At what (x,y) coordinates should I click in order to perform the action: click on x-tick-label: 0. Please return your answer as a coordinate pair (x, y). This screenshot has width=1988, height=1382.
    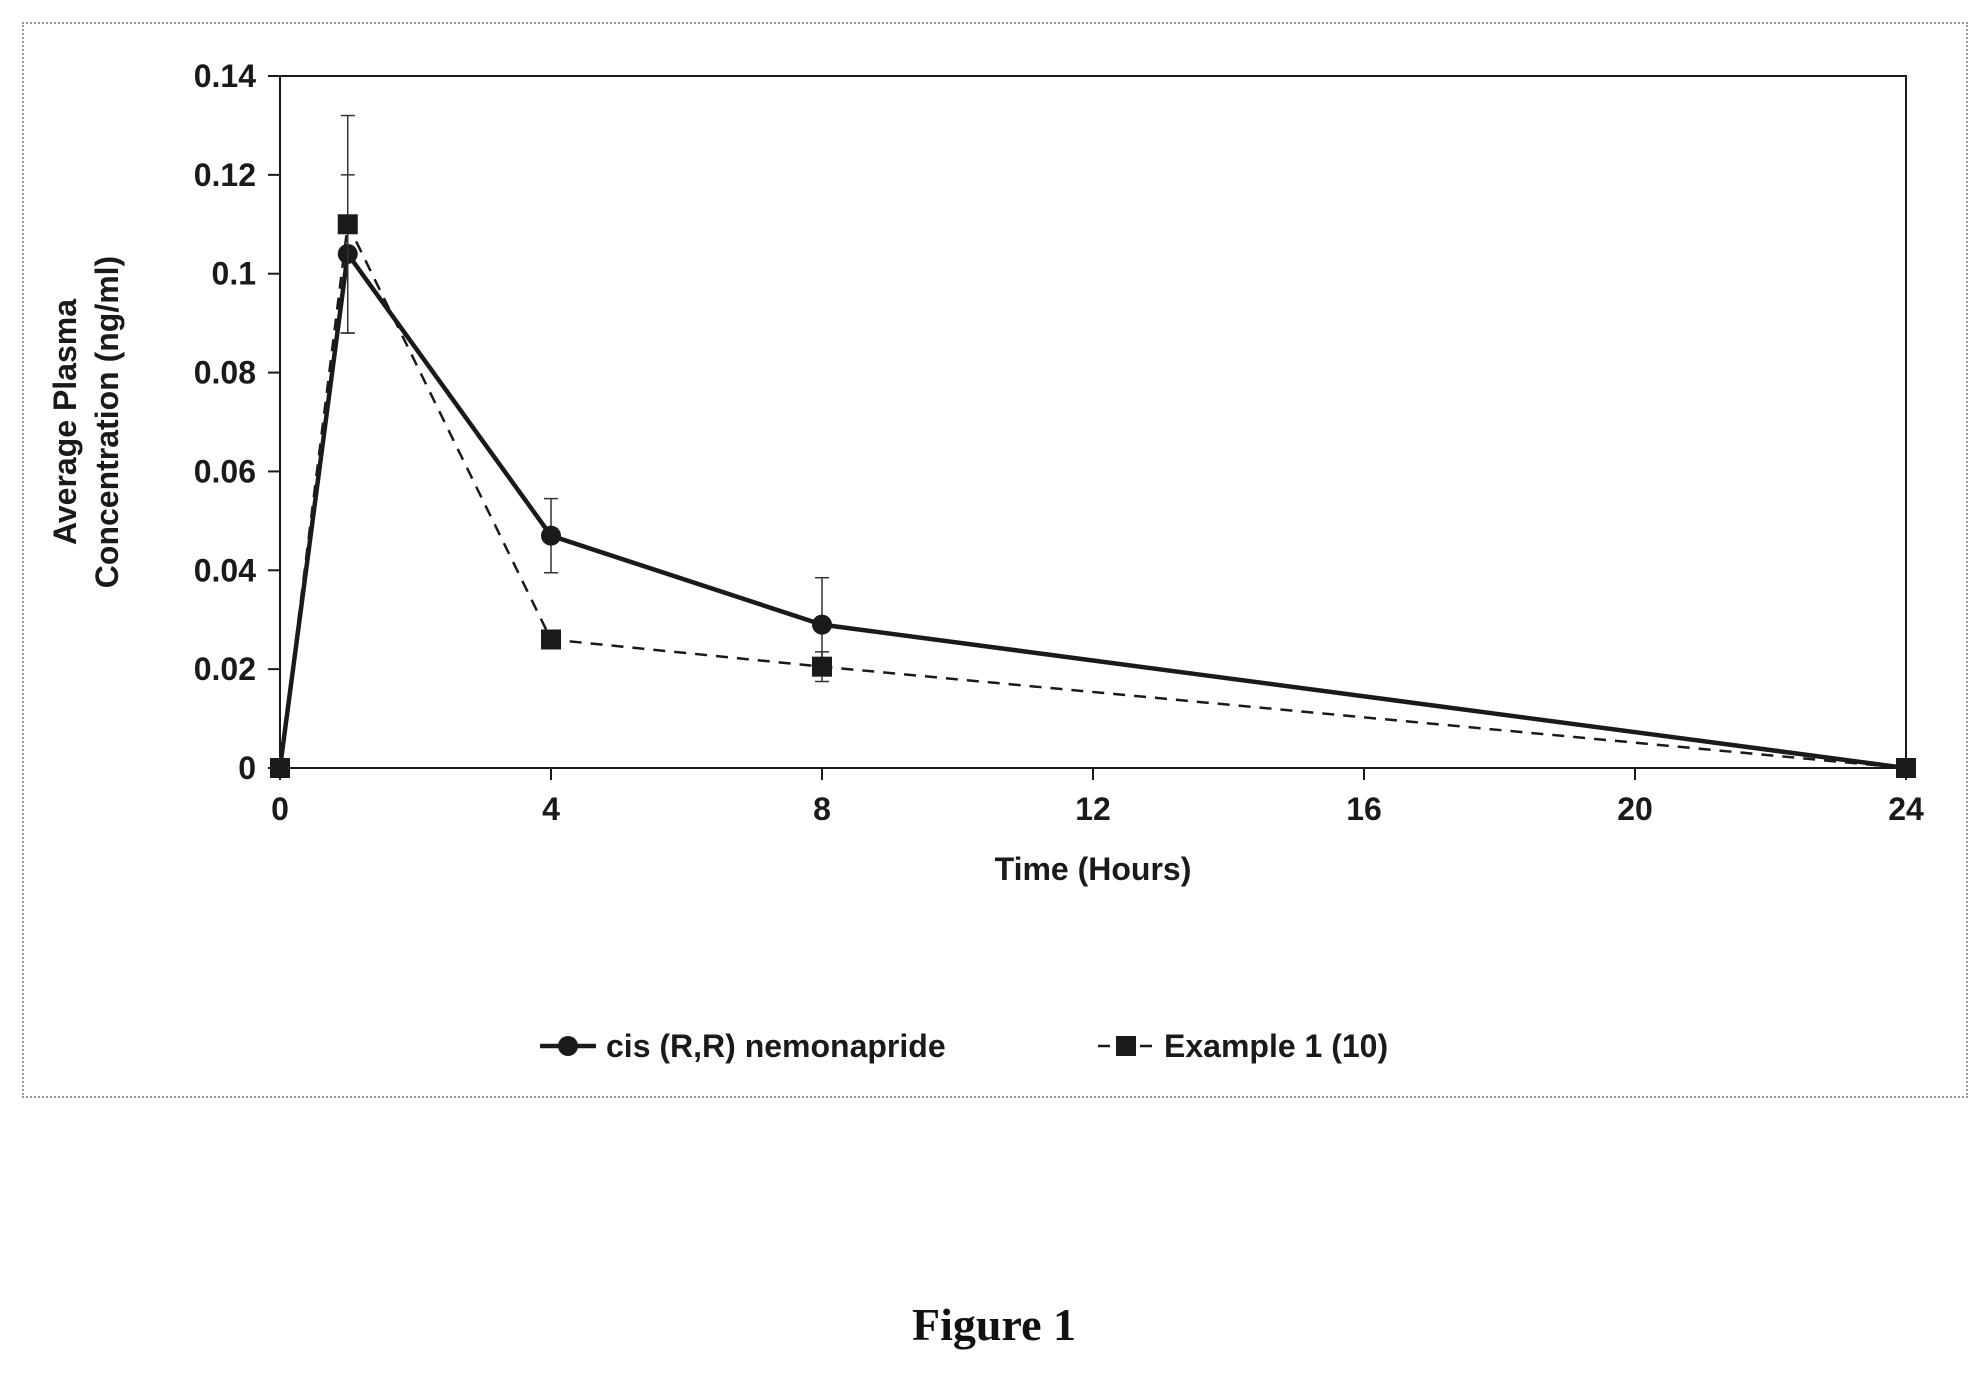
    Looking at the image, I should click on (280, 809).